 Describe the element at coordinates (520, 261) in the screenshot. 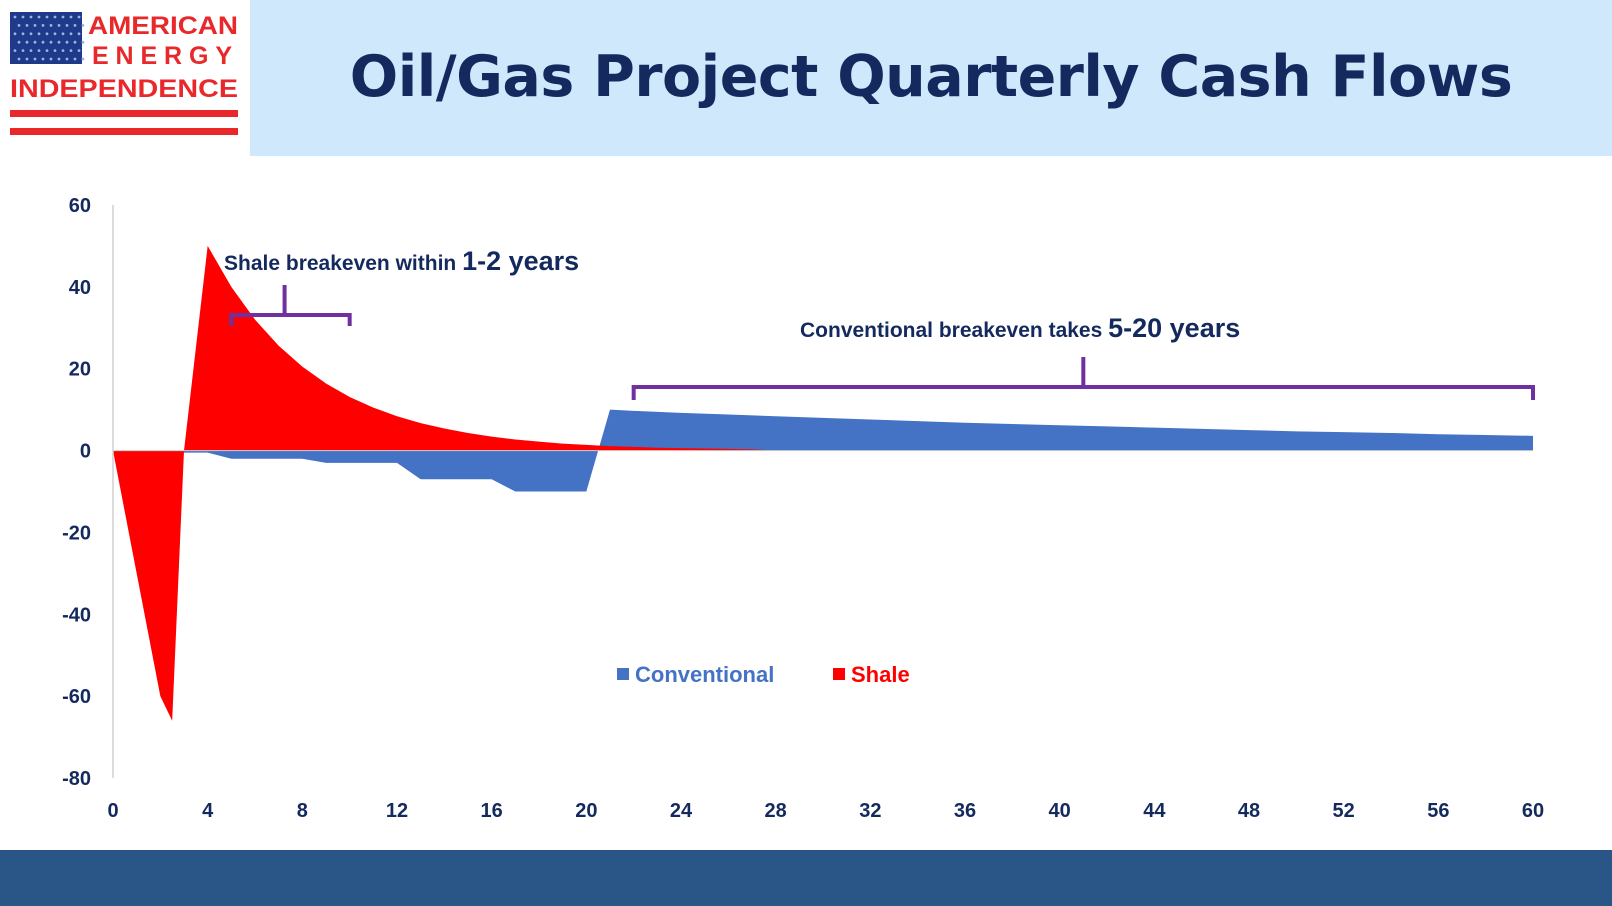

I see `annotation-text-big: 1-2 years` at that location.